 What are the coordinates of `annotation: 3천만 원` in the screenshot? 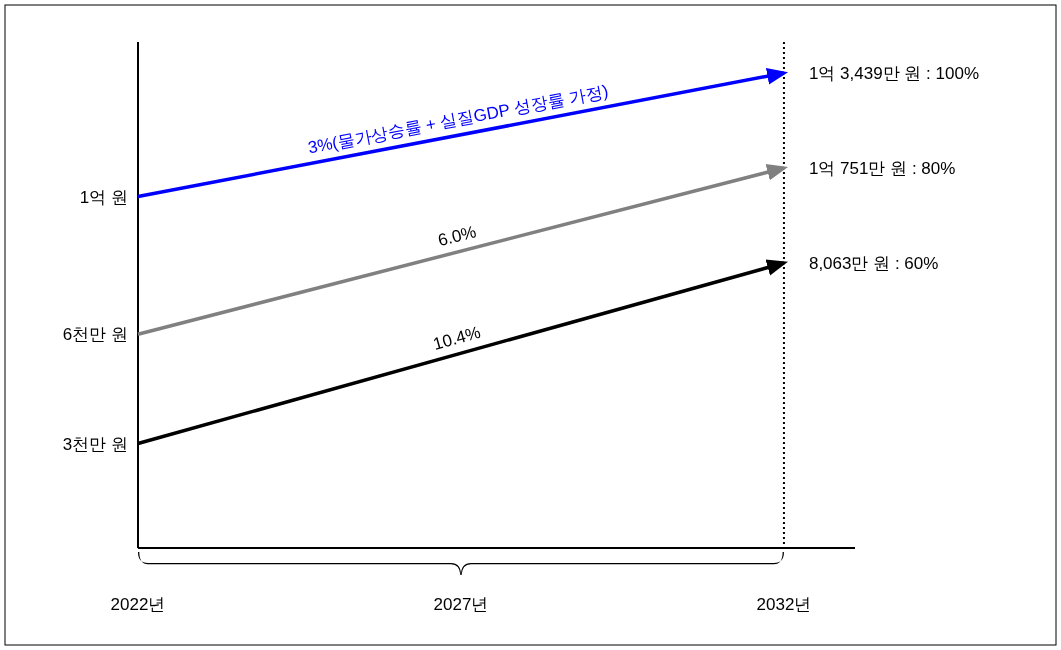 It's located at (95, 444).